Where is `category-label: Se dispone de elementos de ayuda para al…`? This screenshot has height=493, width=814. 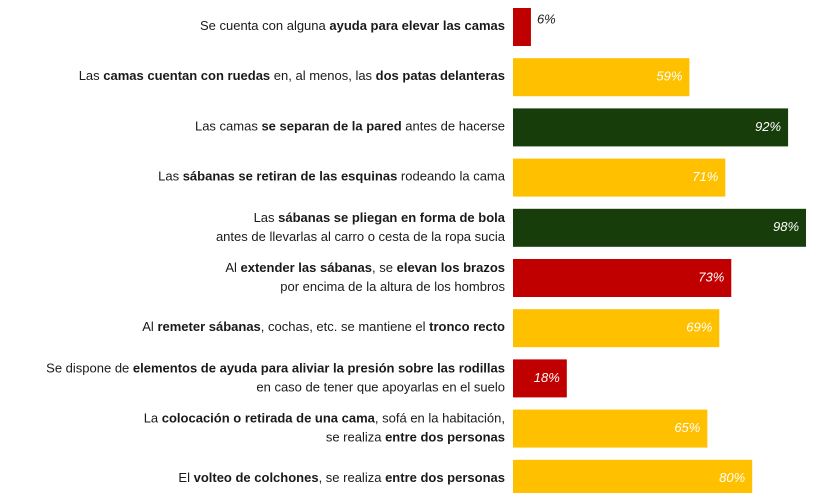 category-label: Se dispone de elementos de ayuda para al… is located at coordinates (275, 368).